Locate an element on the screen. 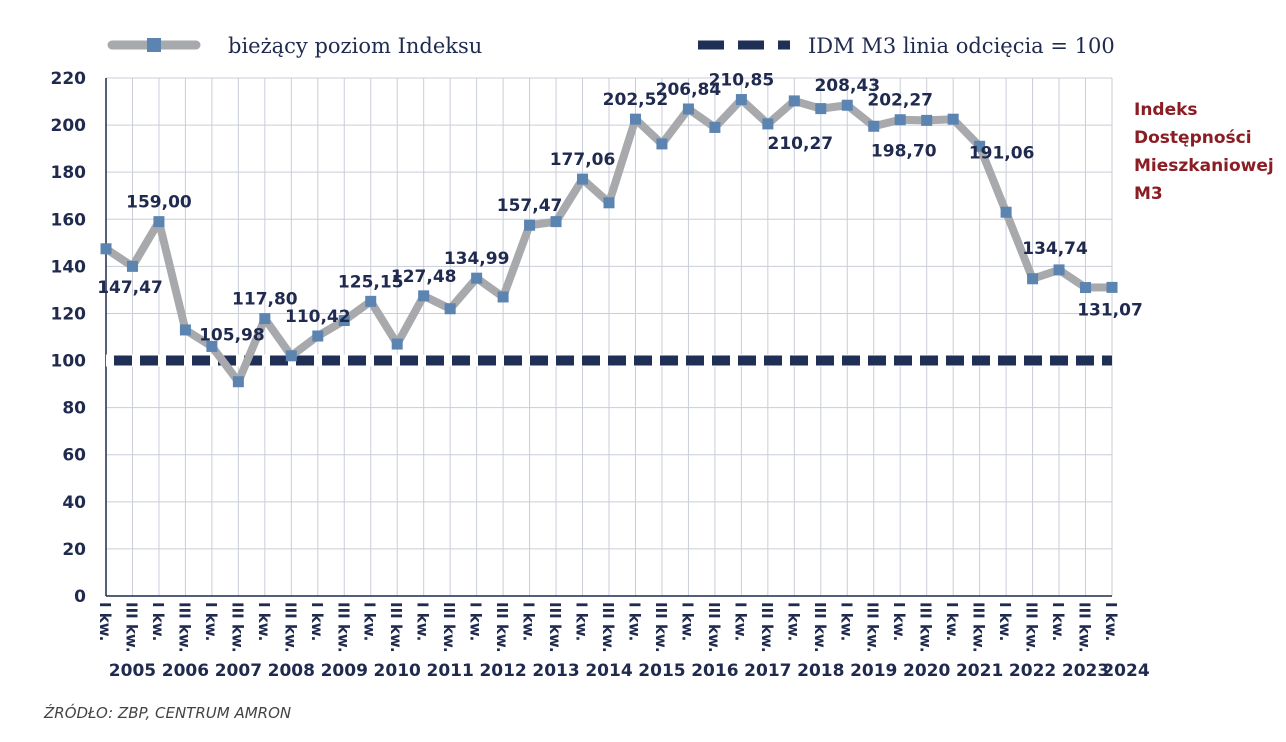 Image resolution: width=1286 pixels, height=742 pixels. data-label: 127,48 is located at coordinates (424, 277).